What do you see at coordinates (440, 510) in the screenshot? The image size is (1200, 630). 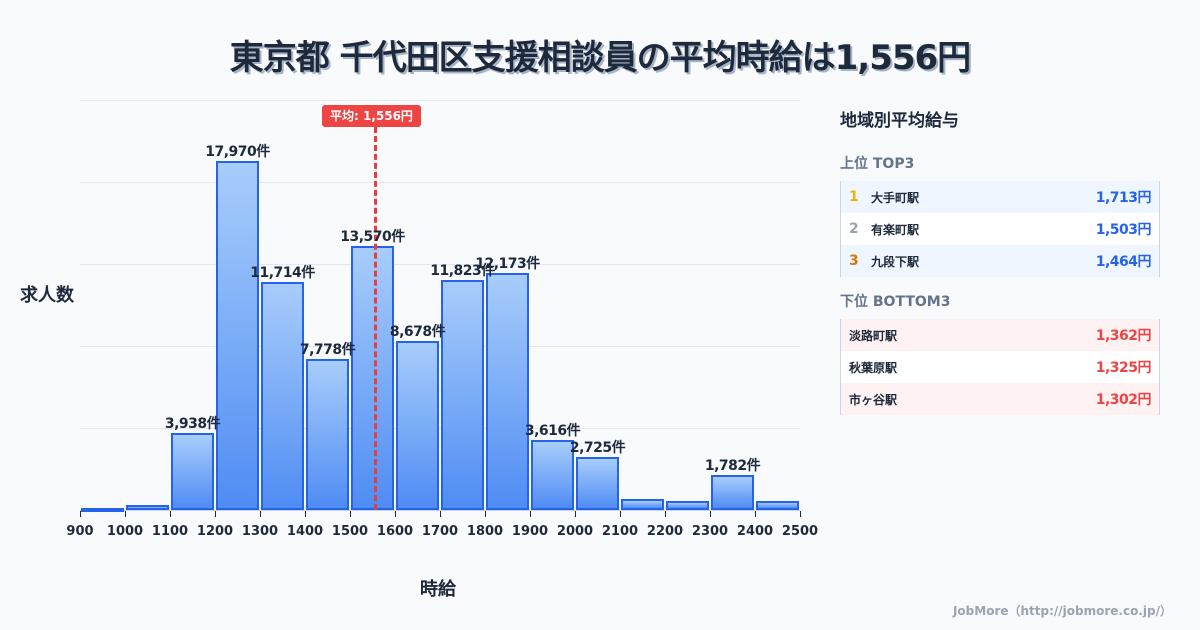 I see `x-axis-line` at bounding box center [440, 510].